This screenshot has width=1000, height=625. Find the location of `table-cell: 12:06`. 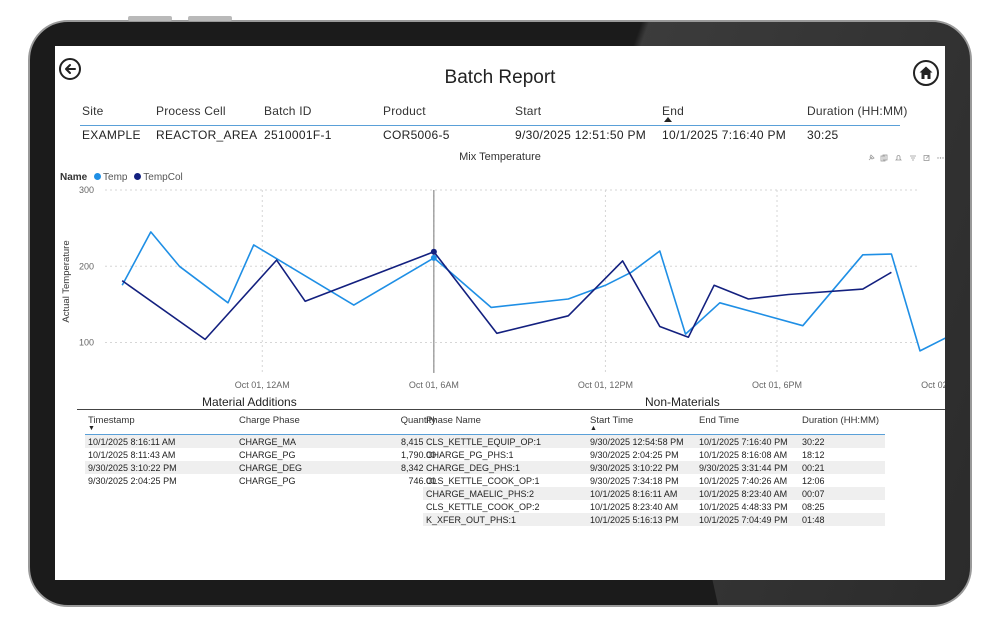

table-cell: 12:06 is located at coordinates (813, 480).